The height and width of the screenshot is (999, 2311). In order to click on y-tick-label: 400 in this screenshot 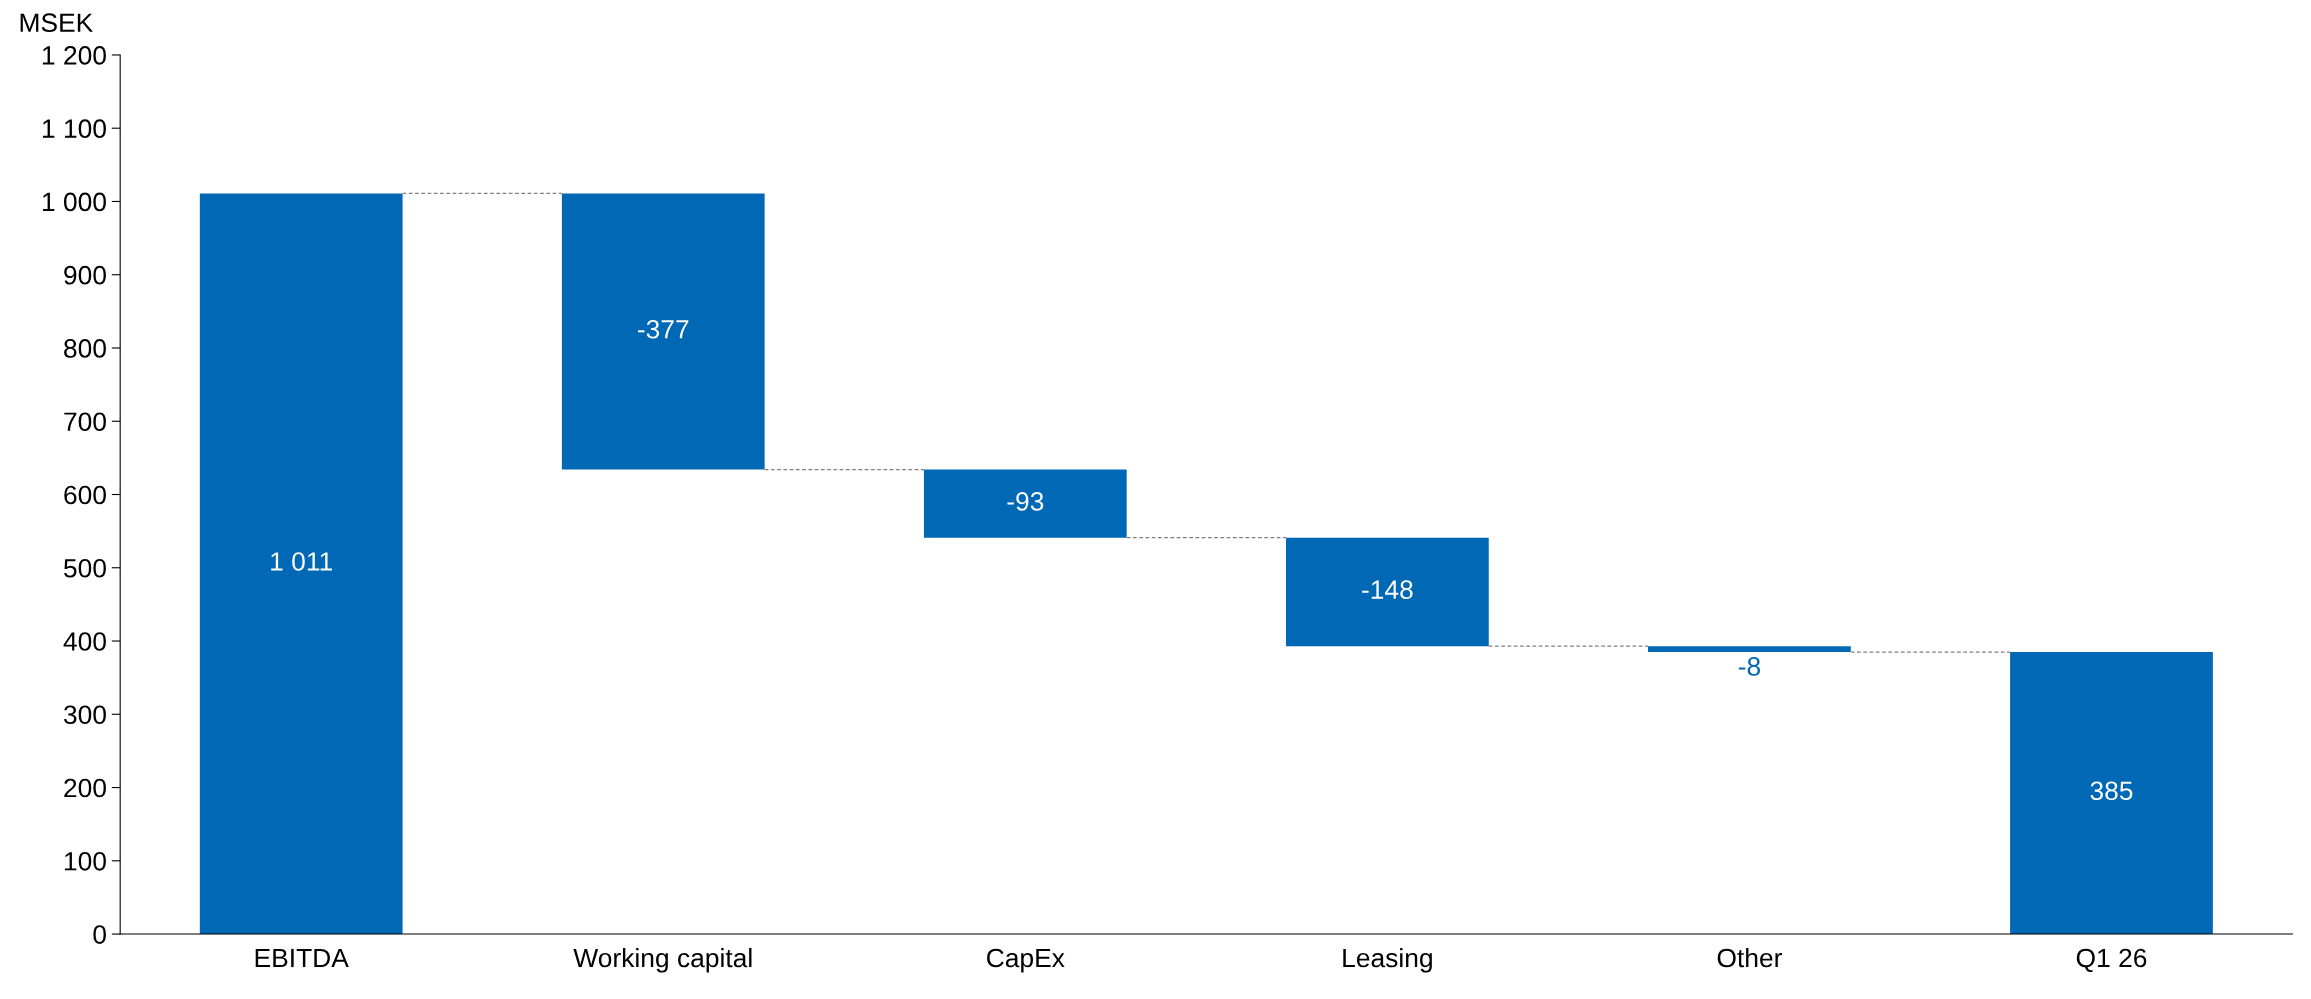, I will do `click(84, 641)`.